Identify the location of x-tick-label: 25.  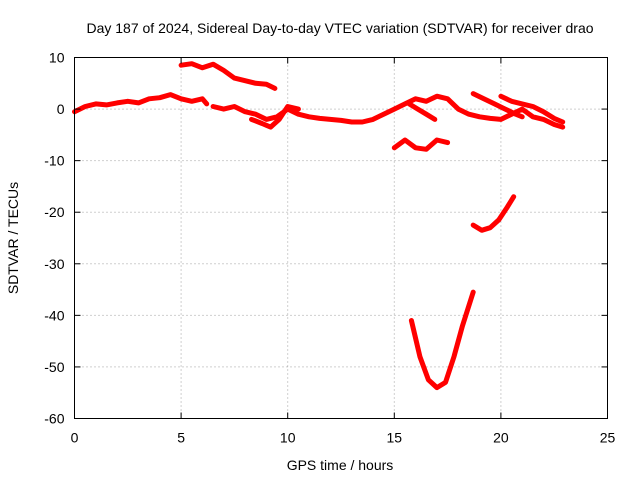
(608, 438).